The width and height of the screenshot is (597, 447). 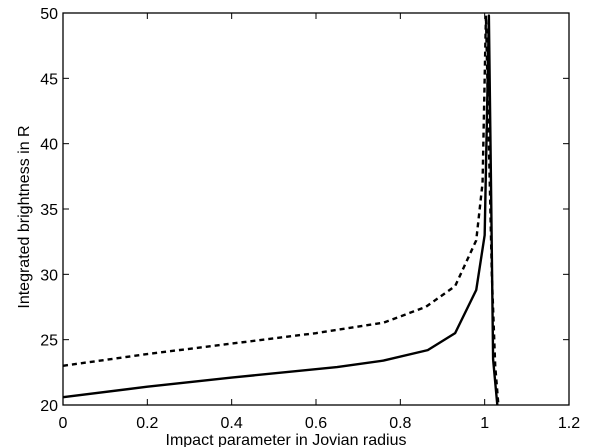 I want to click on y-axis-label: Integrated brightness in R, so click(x=24, y=216).